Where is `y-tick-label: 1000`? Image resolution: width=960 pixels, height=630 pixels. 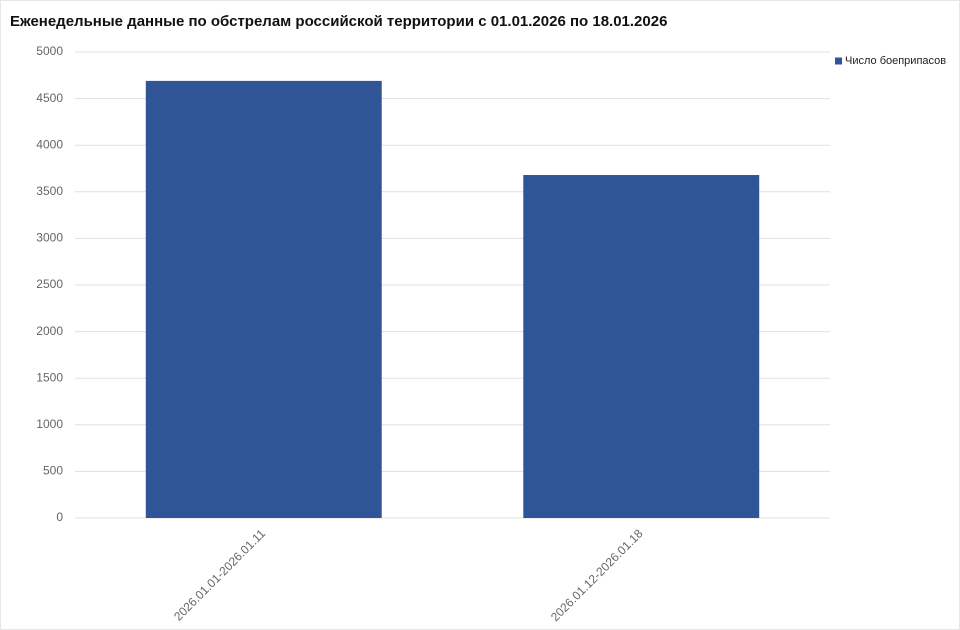
y-tick-label: 1000 is located at coordinates (49, 424).